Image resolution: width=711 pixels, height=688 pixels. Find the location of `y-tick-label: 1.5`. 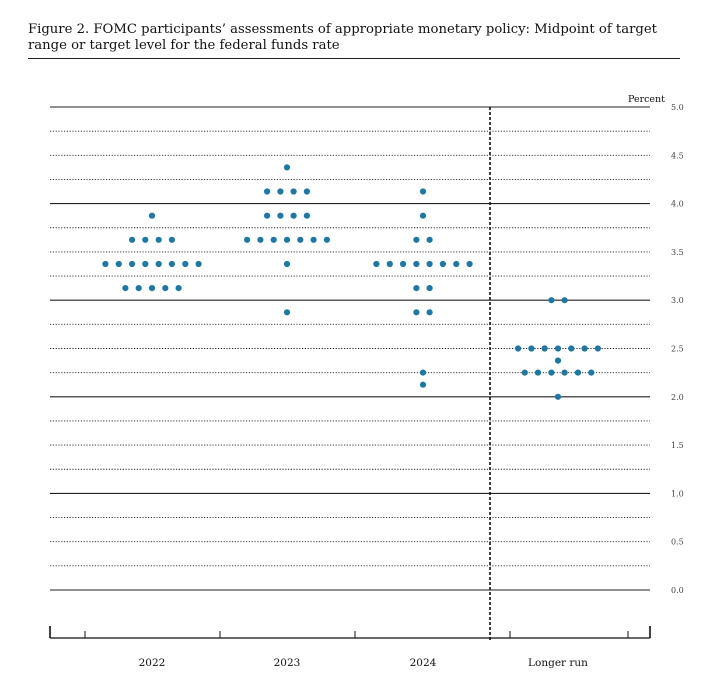

y-tick-label: 1.5 is located at coordinates (677, 445).